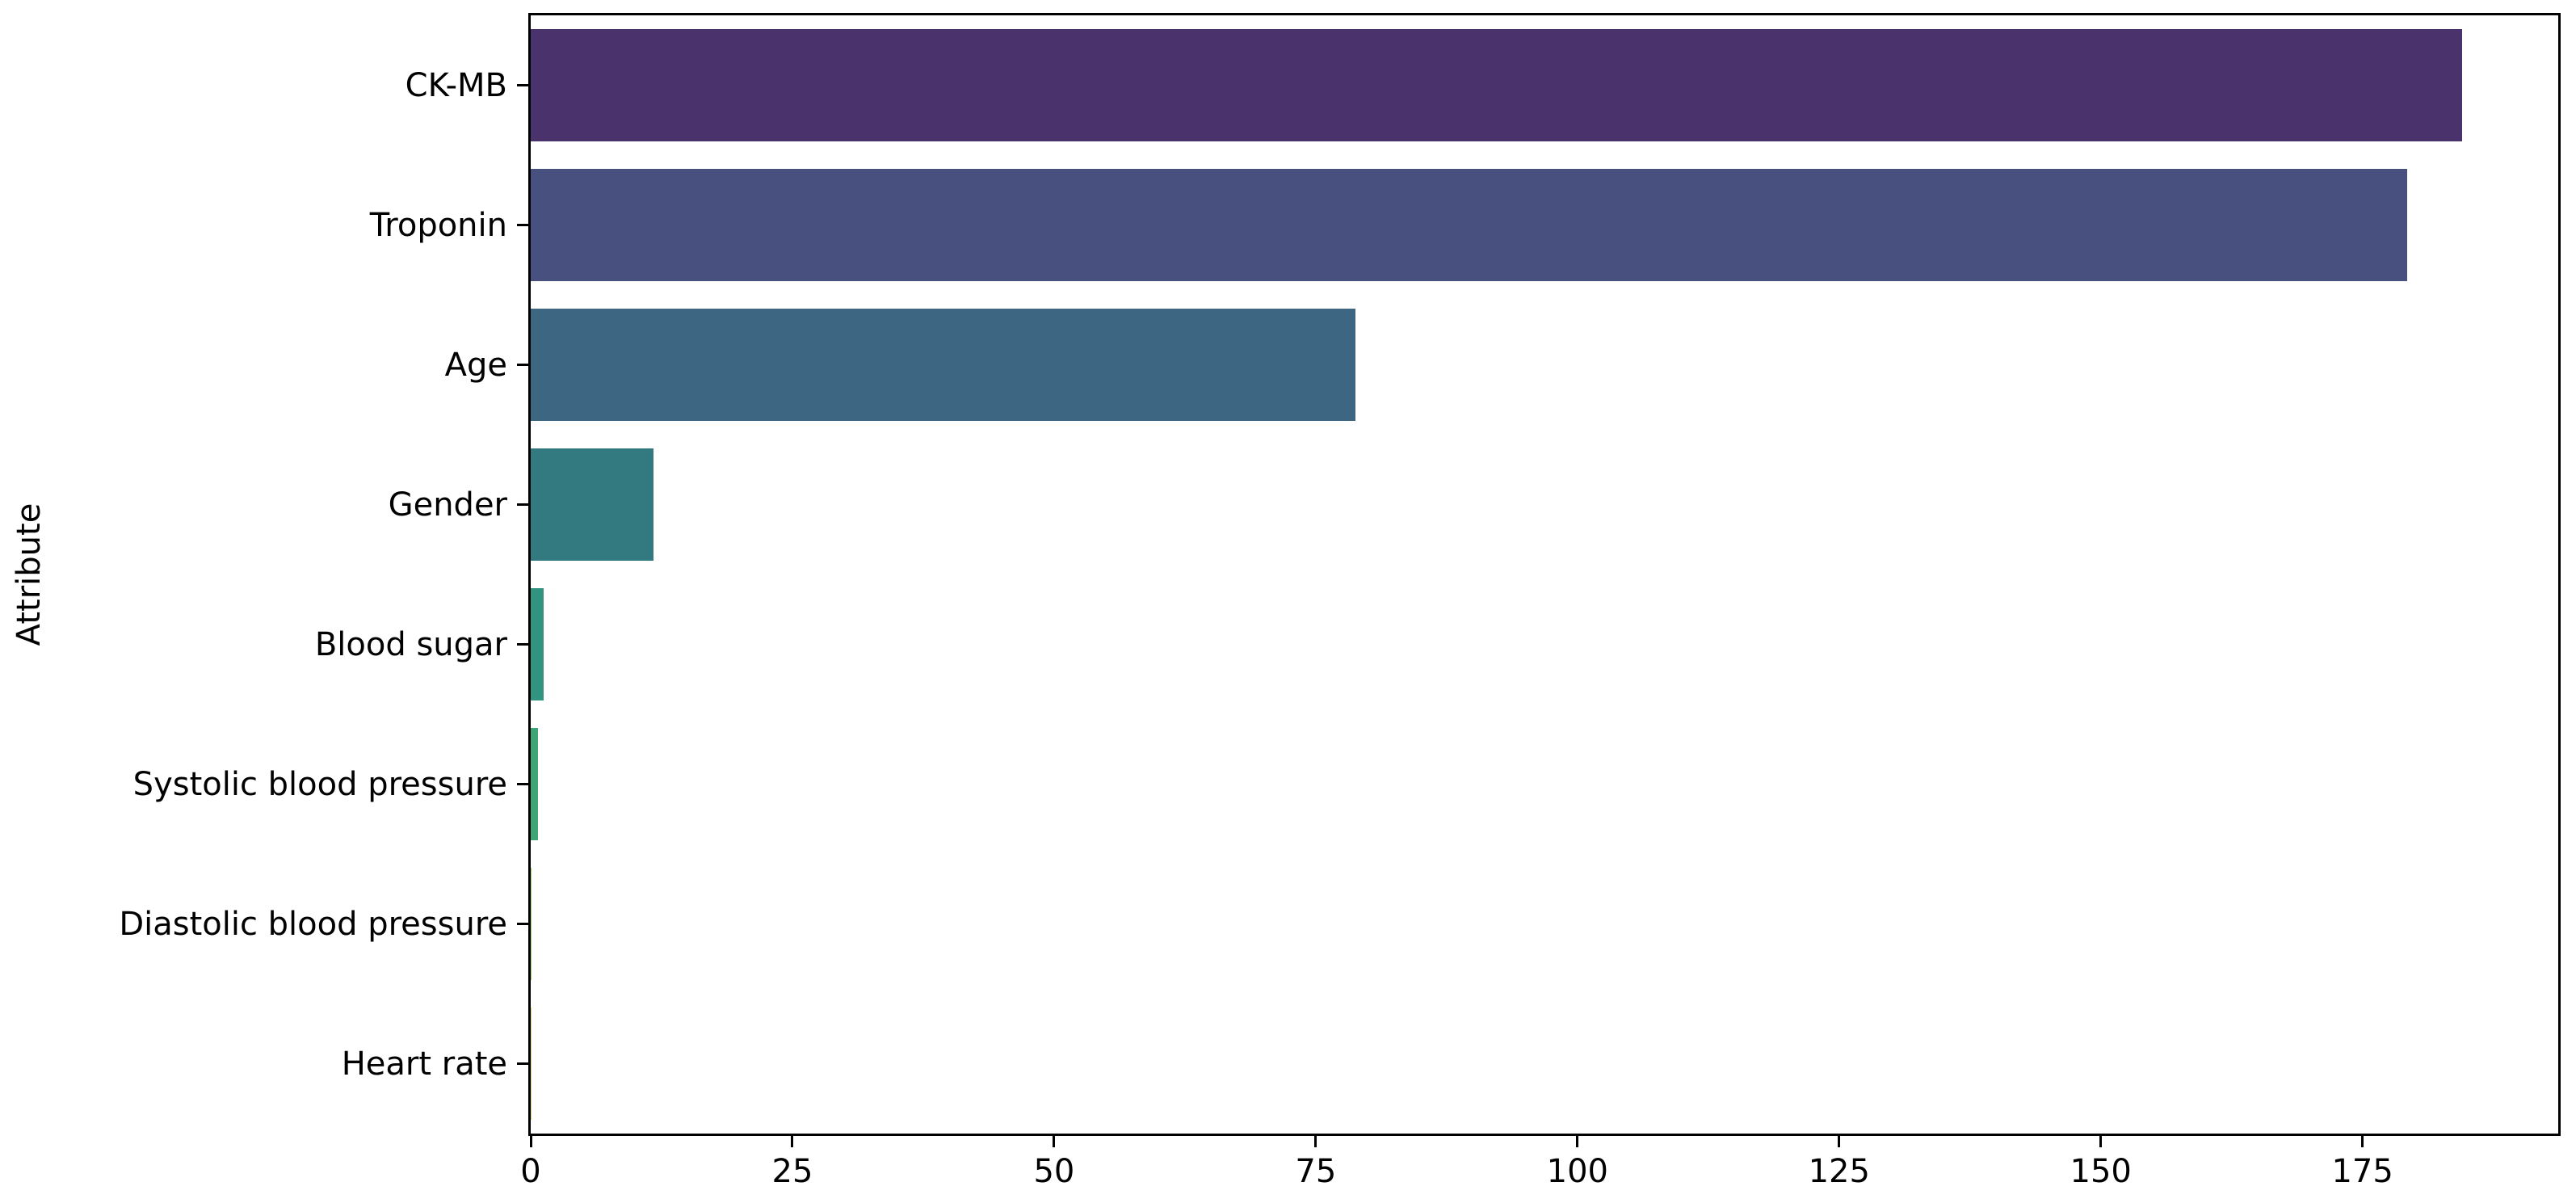  Describe the element at coordinates (523, 504) in the screenshot. I see `y-tick-gender` at that location.